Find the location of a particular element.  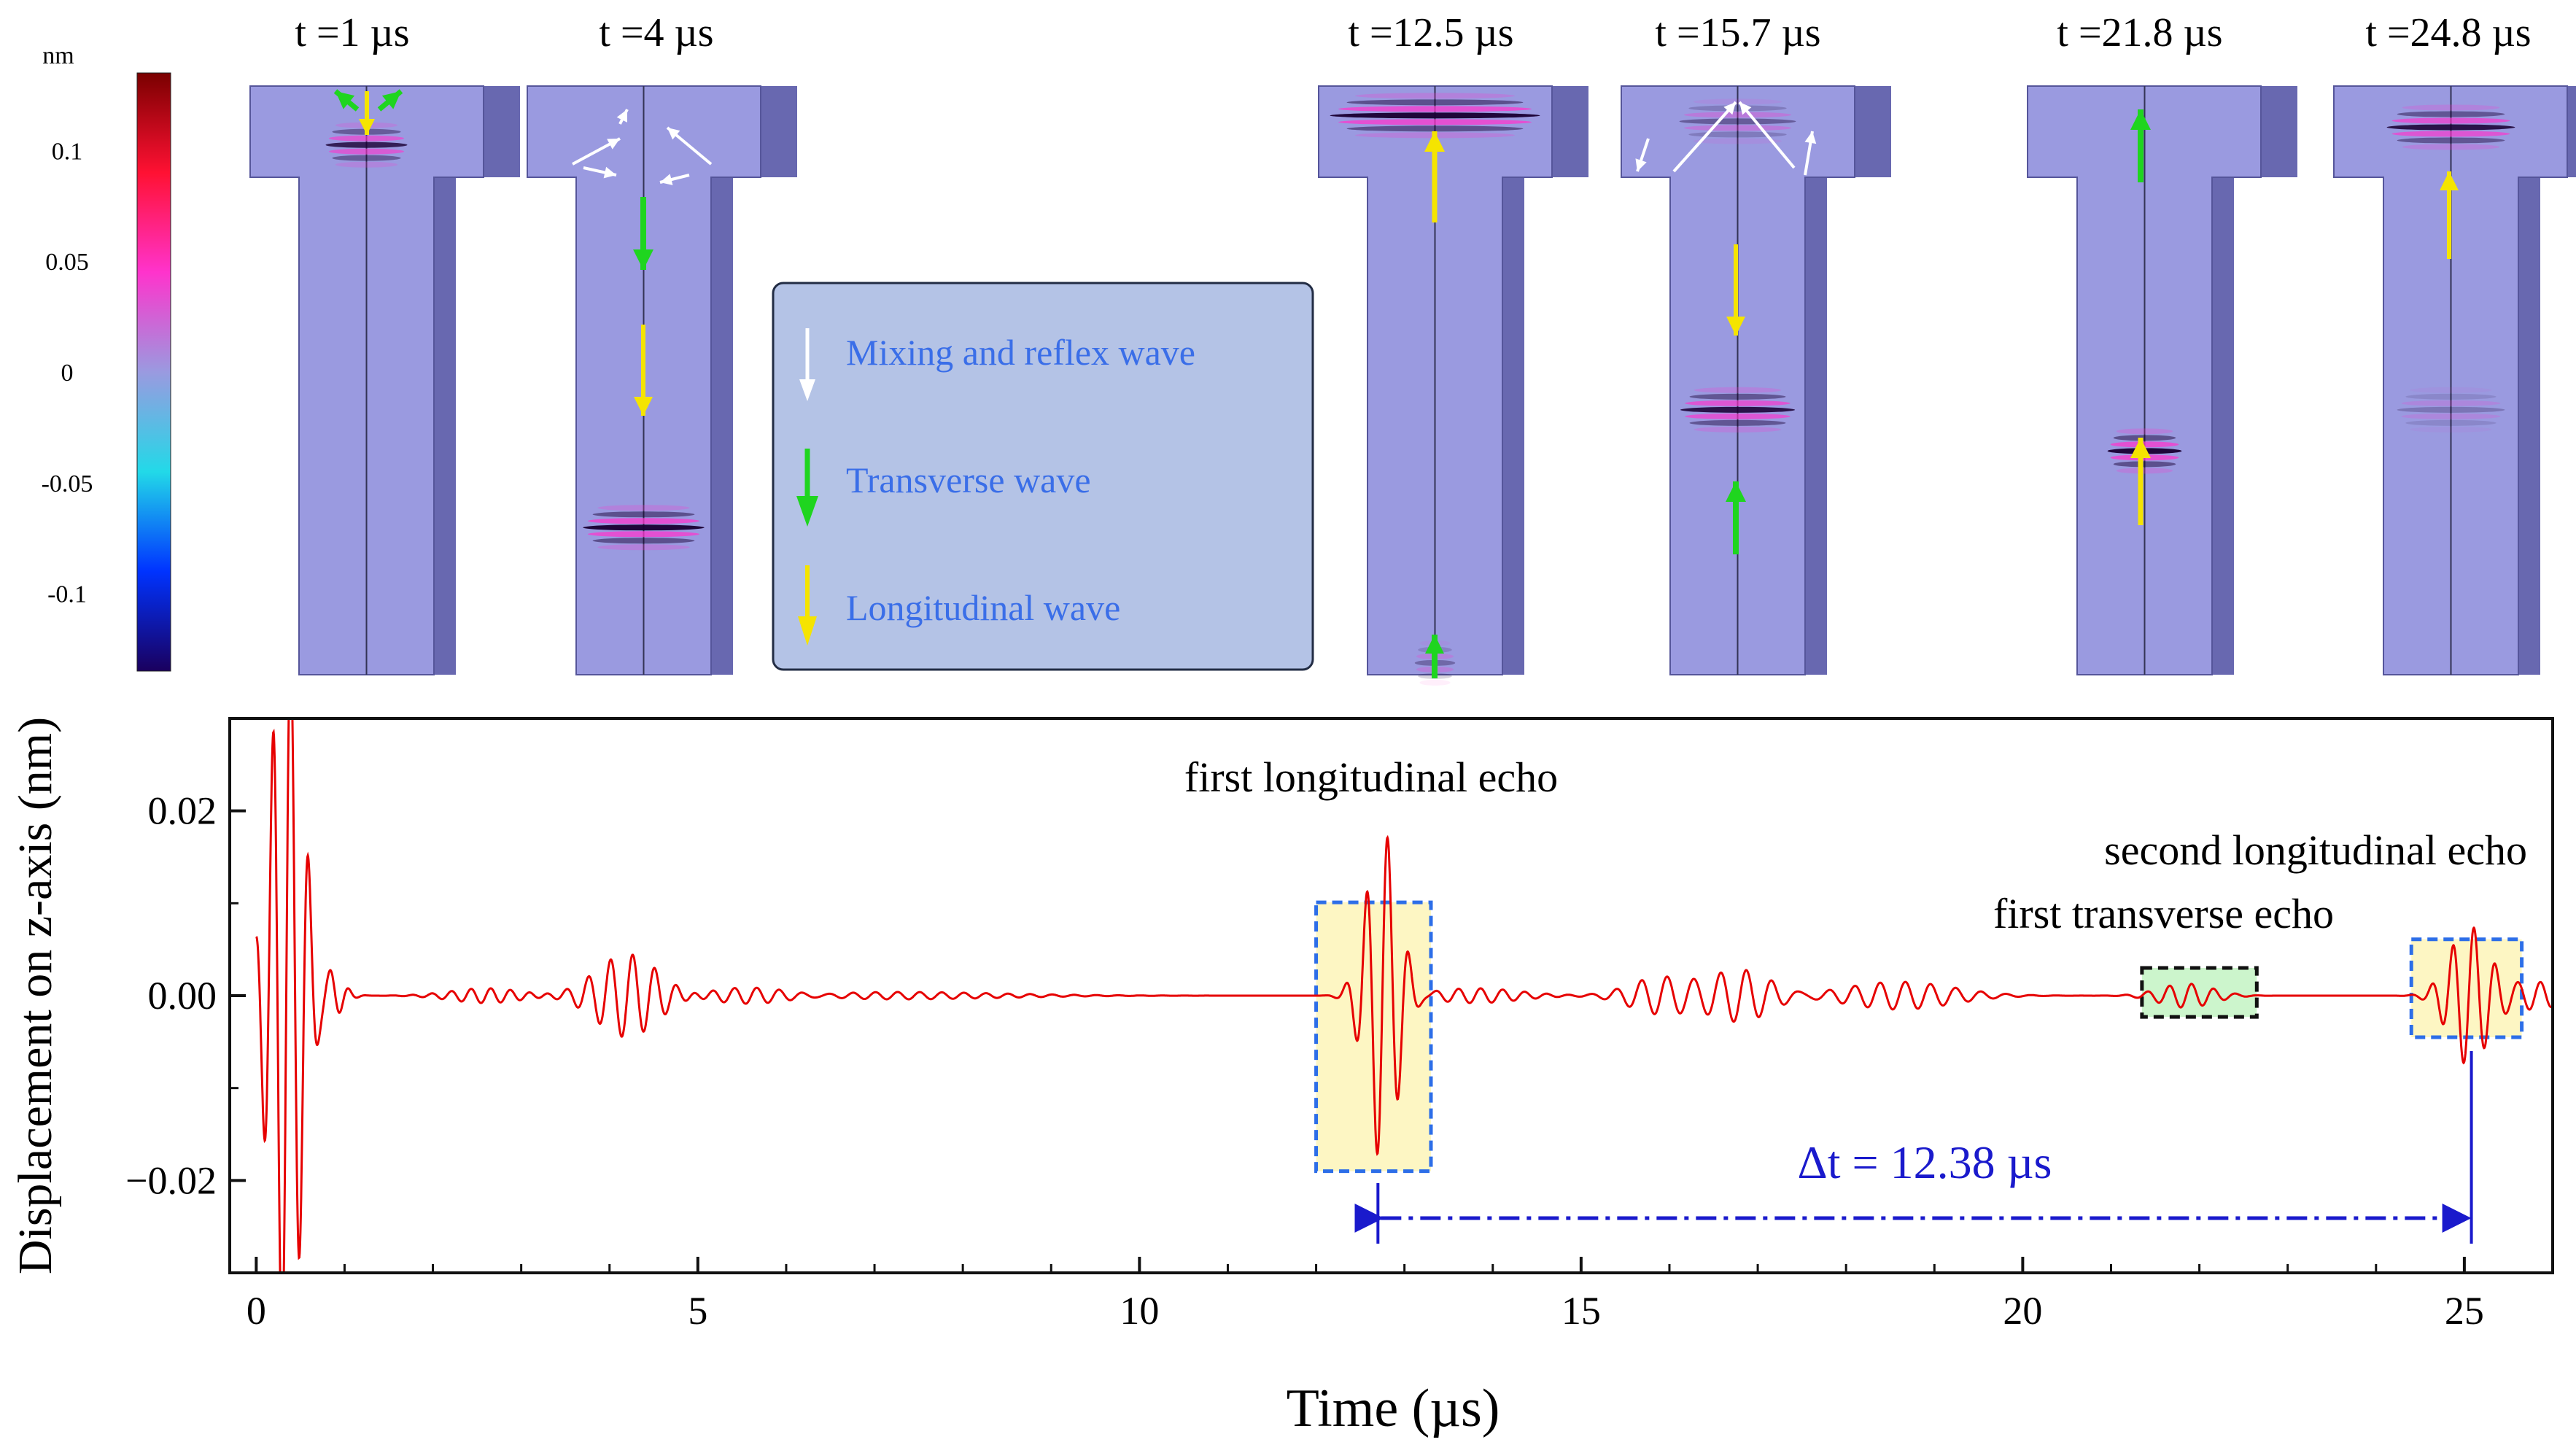

annotation-first-transverse: first transverse echo is located at coordinates (2163, 913).